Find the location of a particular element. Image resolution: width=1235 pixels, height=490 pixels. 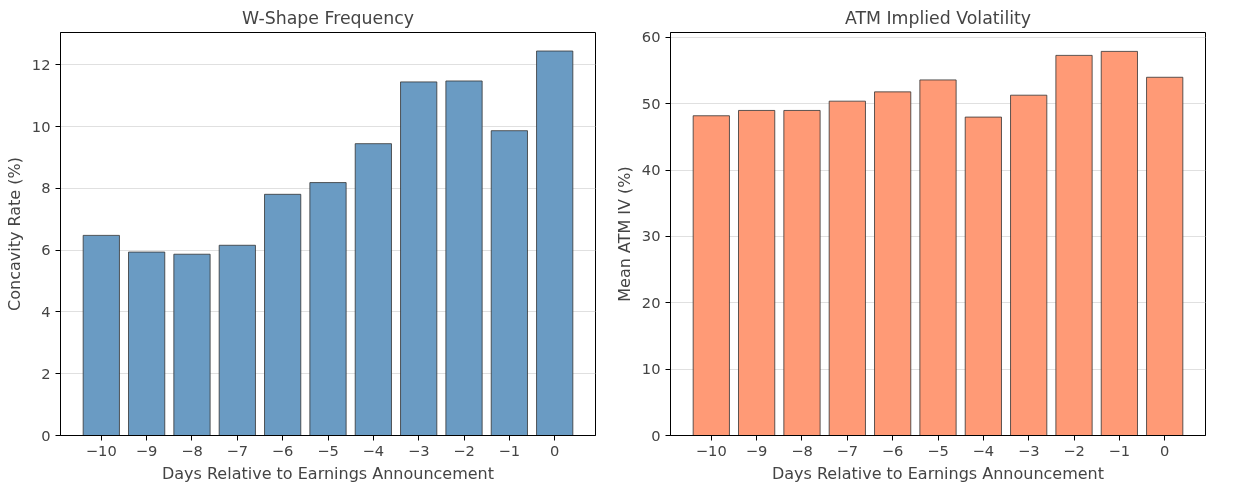

y-tick-label: 2 is located at coordinates (46, 373).